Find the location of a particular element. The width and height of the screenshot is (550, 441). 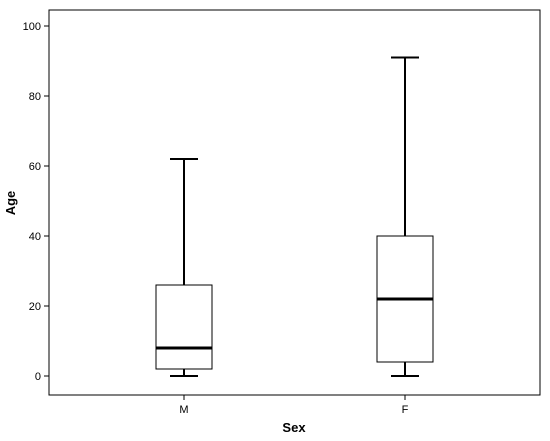

x-tick-label: F is located at coordinates (405, 410).